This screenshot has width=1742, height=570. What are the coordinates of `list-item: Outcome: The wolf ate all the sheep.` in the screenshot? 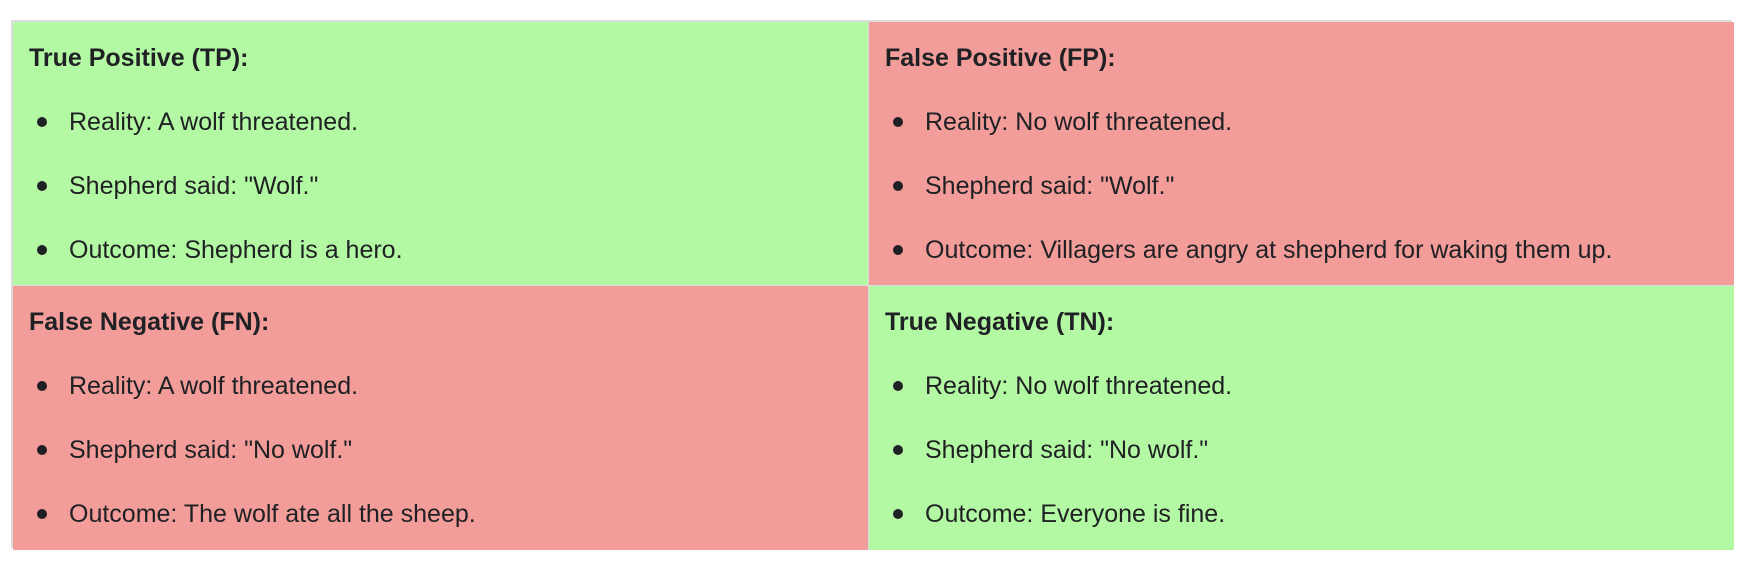 It's located at (440, 514).